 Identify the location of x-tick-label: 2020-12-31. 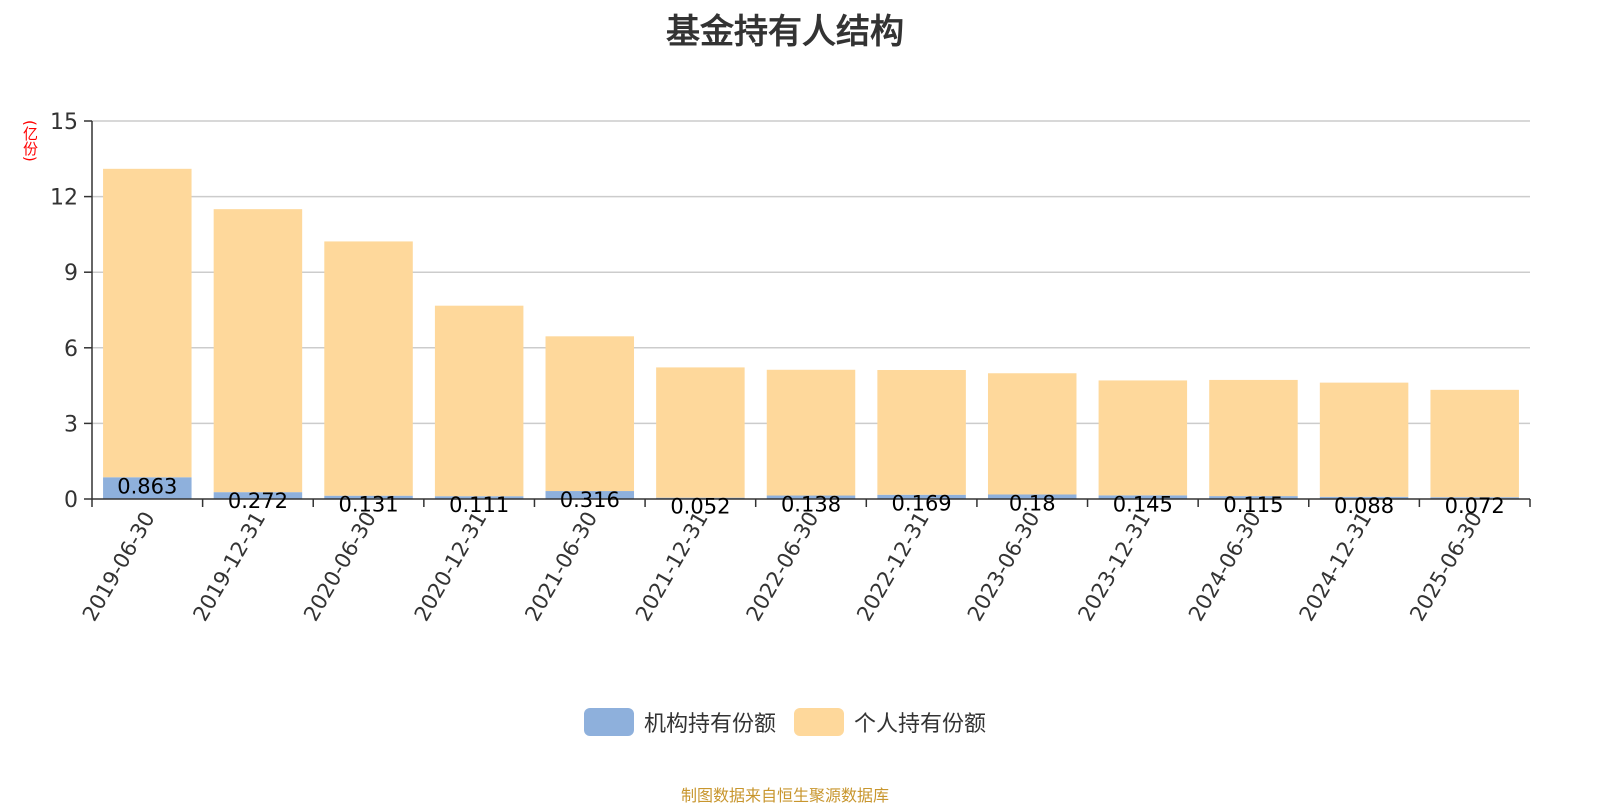
(451, 566).